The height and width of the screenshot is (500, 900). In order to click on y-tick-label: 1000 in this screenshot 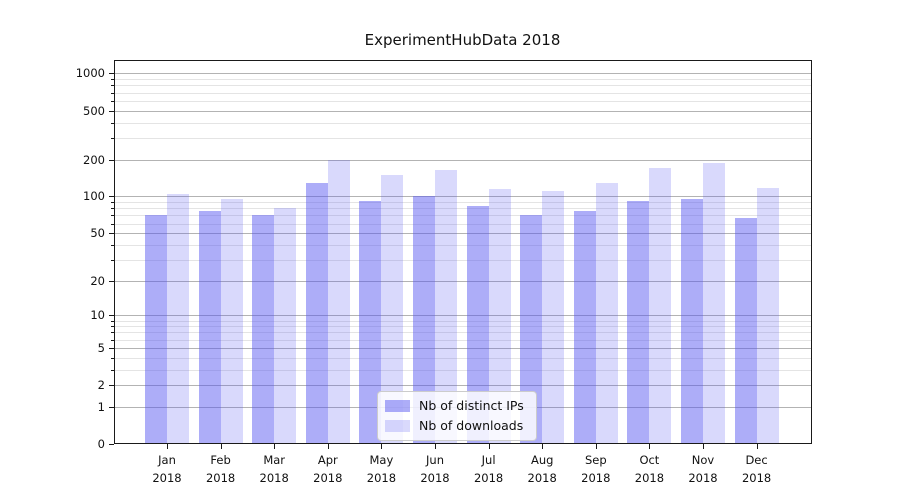, I will do `click(90, 73)`.